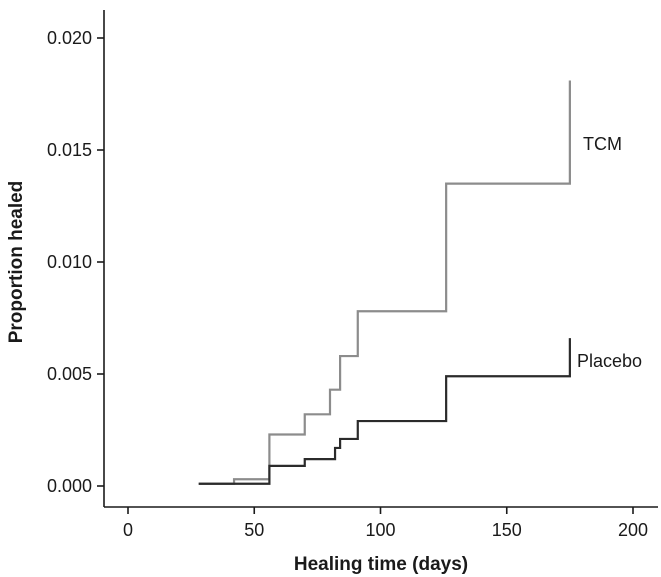 Image resolution: width=661 pixels, height=577 pixels. What do you see at coordinates (128, 530) in the screenshot?
I see `x-tick-label: 0` at bounding box center [128, 530].